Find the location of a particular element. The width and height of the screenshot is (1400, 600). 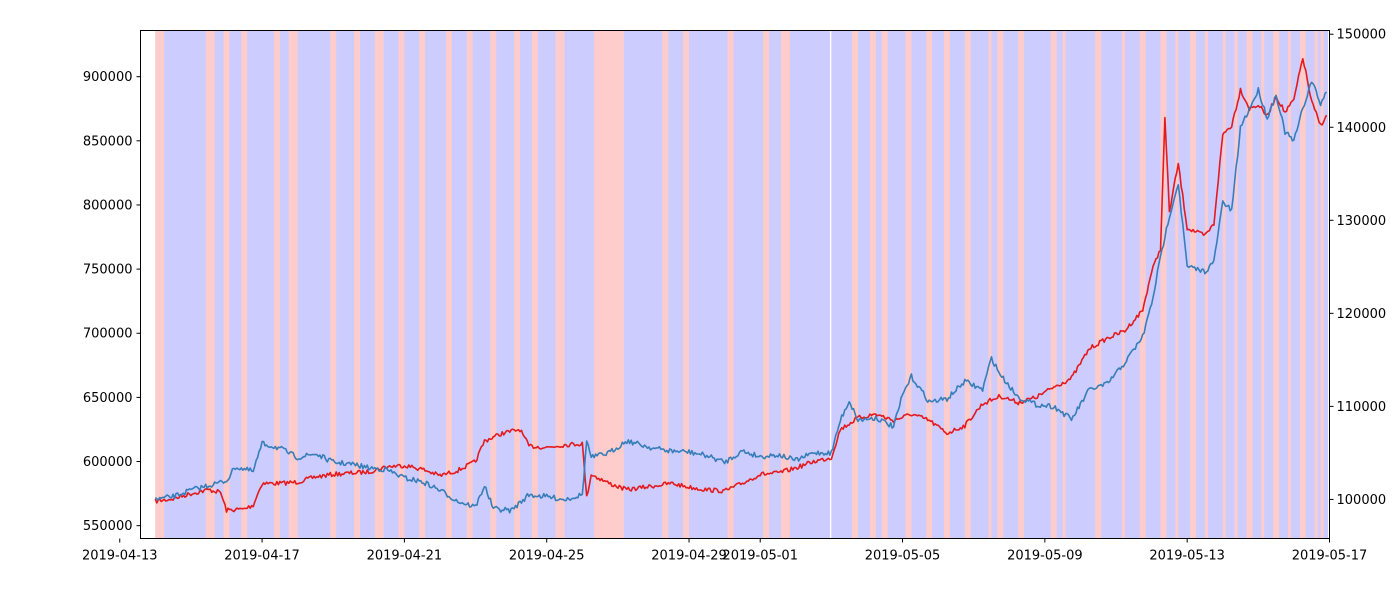

x-tick-label-1: 2019-04-17 is located at coordinates (262, 556).